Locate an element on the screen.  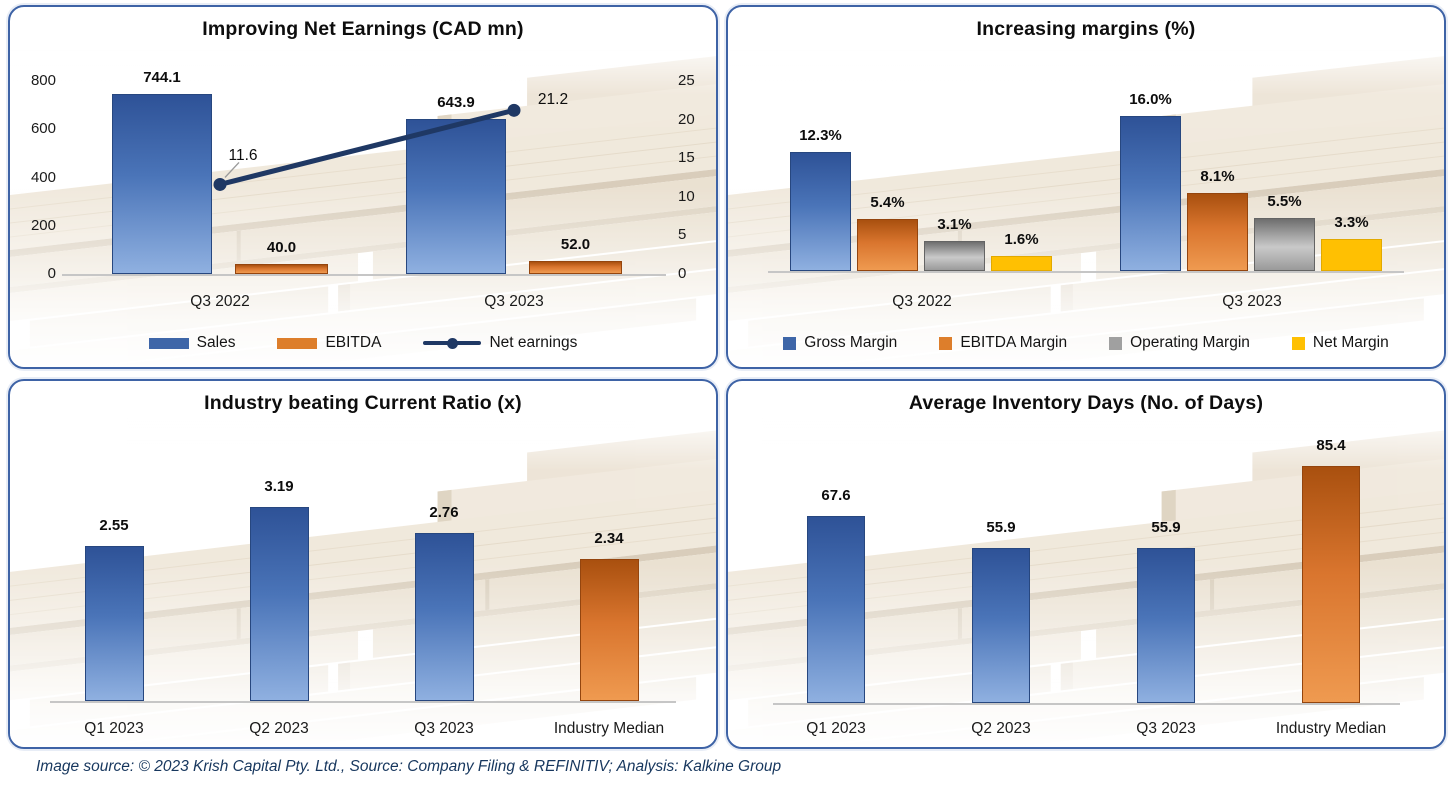
legend-swatch-operating-margin is located at coordinates (1116, 343).